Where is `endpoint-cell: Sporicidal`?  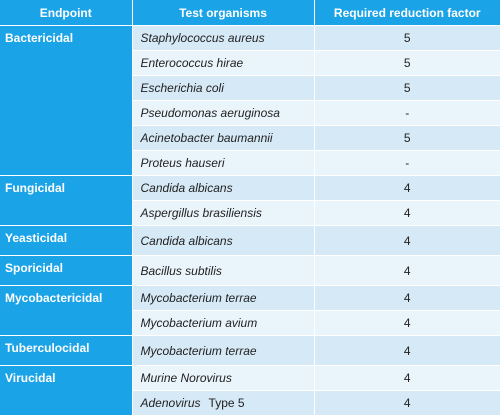
endpoint-cell: Sporicidal is located at coordinates (66, 270).